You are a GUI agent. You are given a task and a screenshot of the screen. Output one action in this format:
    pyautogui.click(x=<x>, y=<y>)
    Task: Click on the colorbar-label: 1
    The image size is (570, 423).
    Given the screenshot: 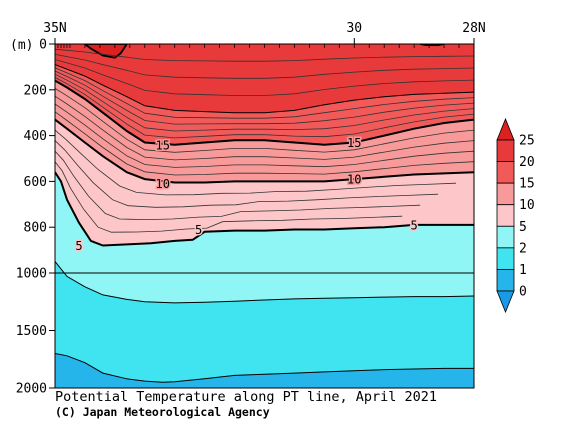 What is the action you would take?
    pyautogui.click(x=523, y=270)
    